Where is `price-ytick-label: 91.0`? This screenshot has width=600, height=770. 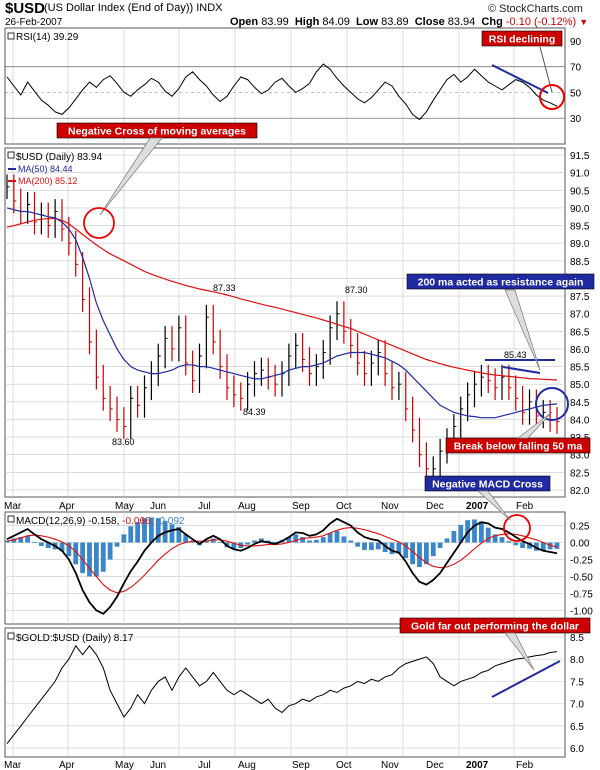
price-ytick-label: 91.0 is located at coordinates (580, 174).